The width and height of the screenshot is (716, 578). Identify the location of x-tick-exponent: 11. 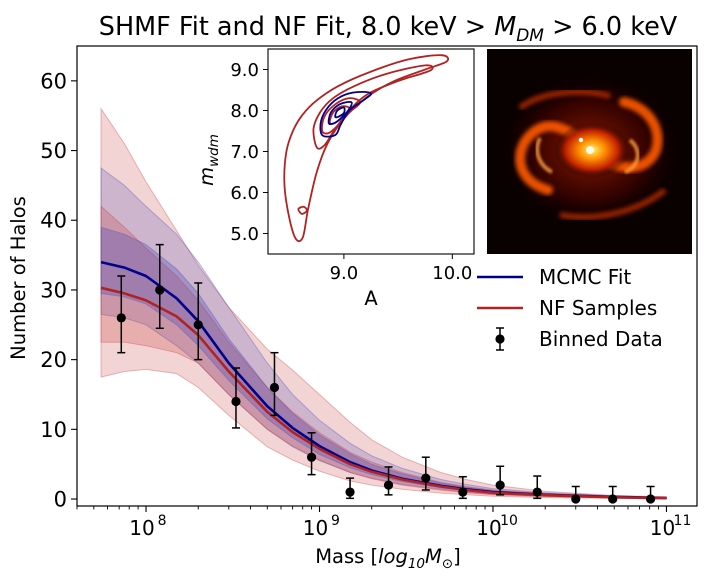
(683, 521).